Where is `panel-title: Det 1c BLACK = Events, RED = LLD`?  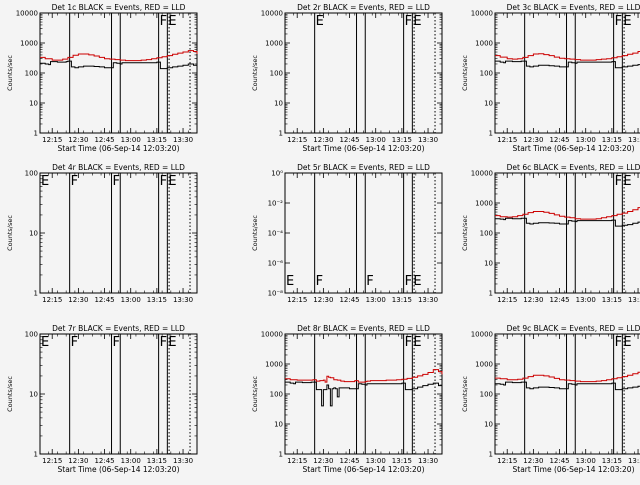 panel-title: Det 1c BLACK = Events, RED = LLD is located at coordinates (119, 7).